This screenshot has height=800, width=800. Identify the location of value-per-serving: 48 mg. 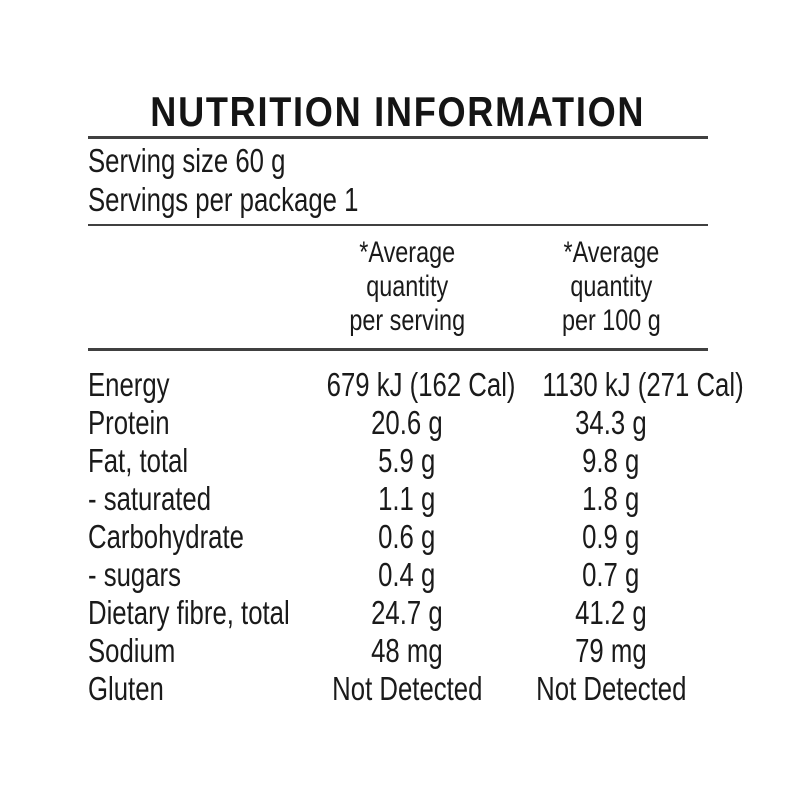
(407, 650).